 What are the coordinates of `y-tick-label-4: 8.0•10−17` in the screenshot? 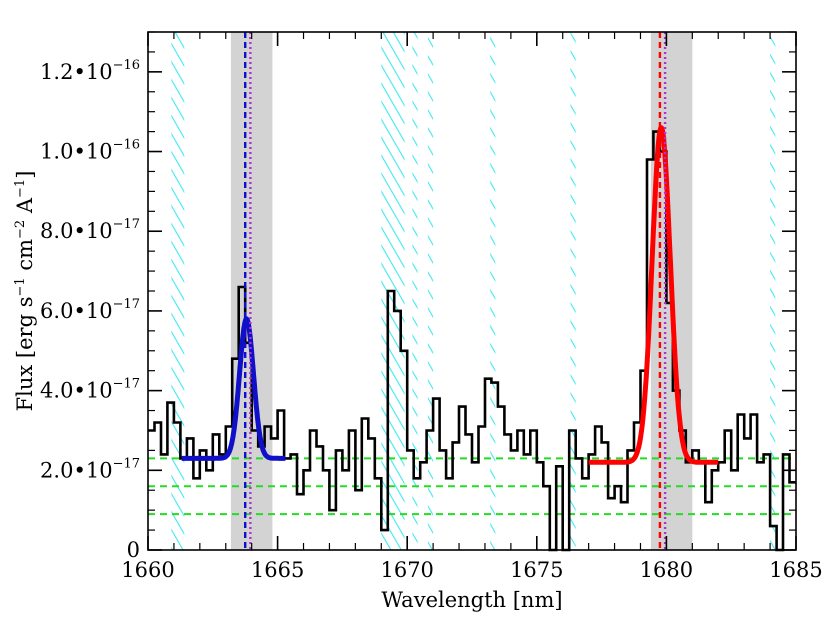 It's located at (90, 230).